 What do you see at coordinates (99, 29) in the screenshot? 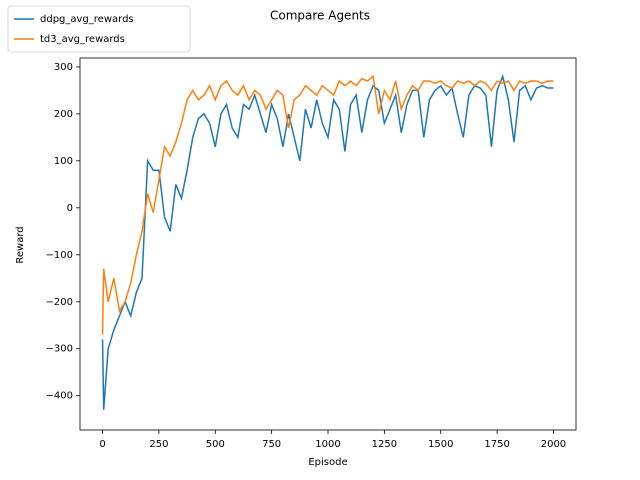
I see `legend-box` at bounding box center [99, 29].